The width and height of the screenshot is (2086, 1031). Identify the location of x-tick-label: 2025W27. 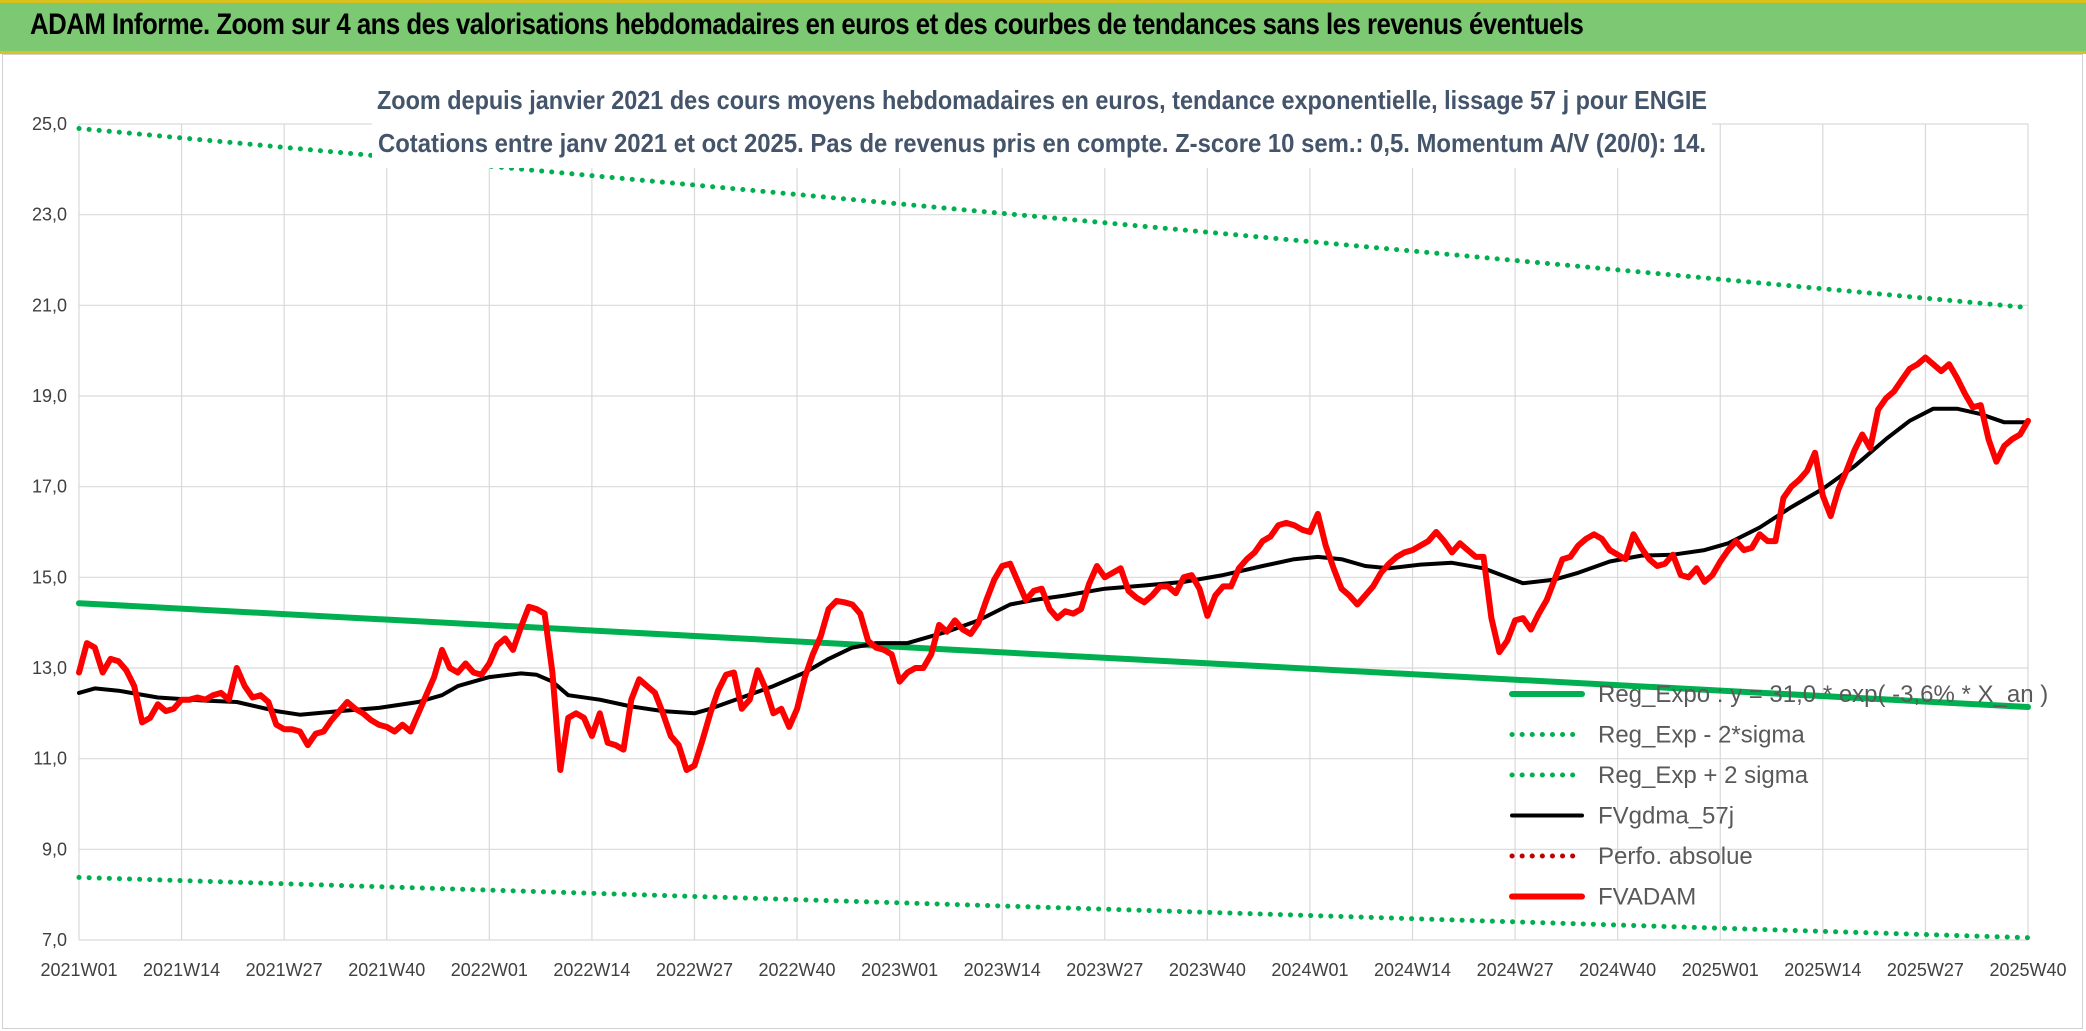
(1925, 970).